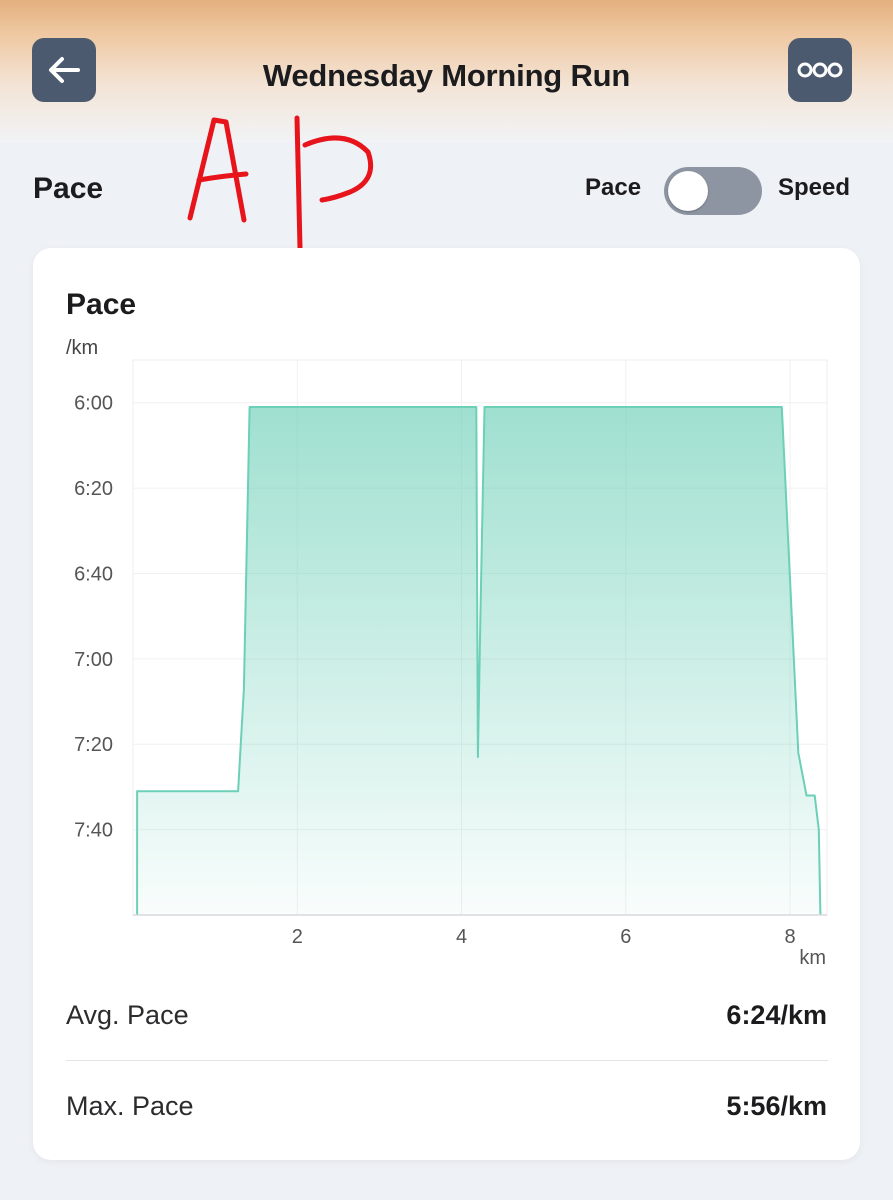  Describe the element at coordinates (776, 1015) in the screenshot. I see `avg-pace-value: 6:24/km` at that location.